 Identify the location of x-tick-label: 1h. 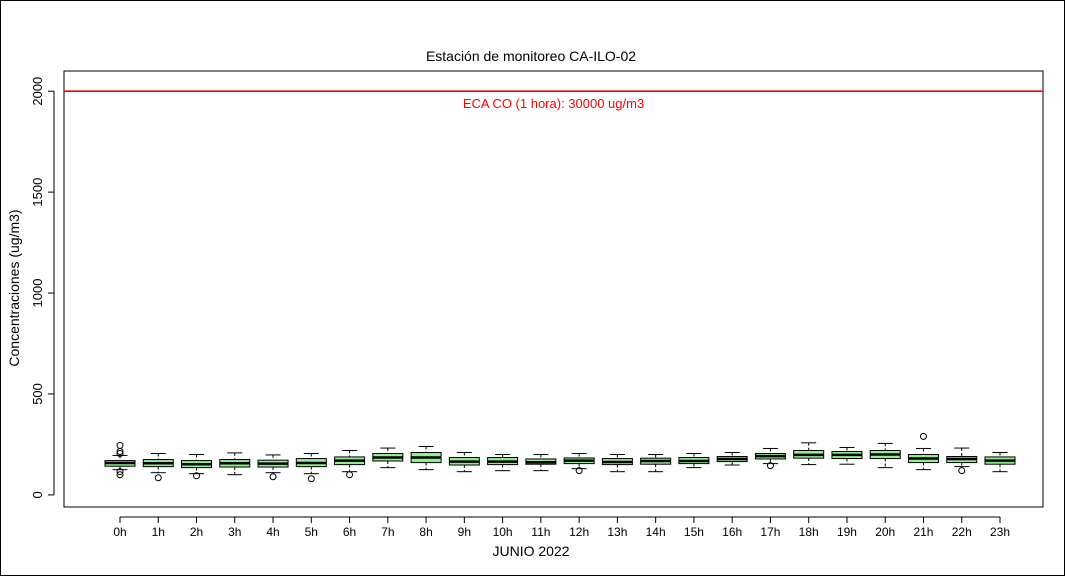
(158, 532).